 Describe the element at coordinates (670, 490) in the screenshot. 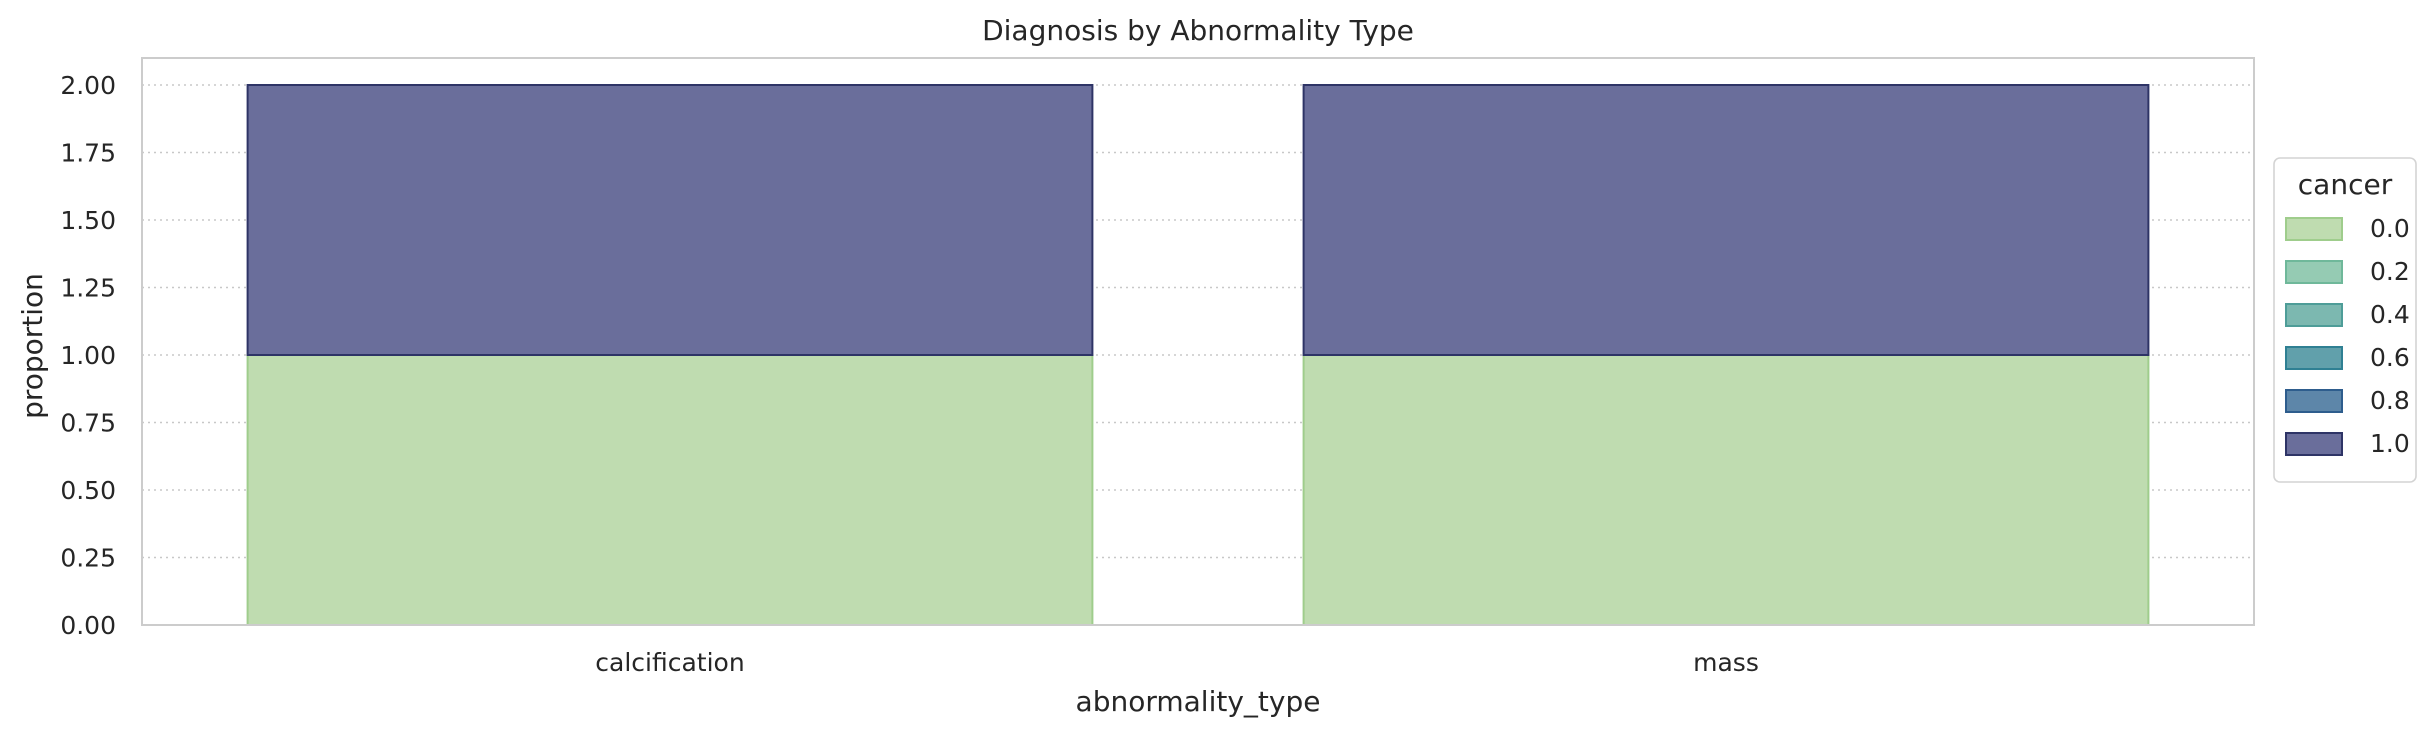

I see `bar-calcification-cancer-0.0` at that location.